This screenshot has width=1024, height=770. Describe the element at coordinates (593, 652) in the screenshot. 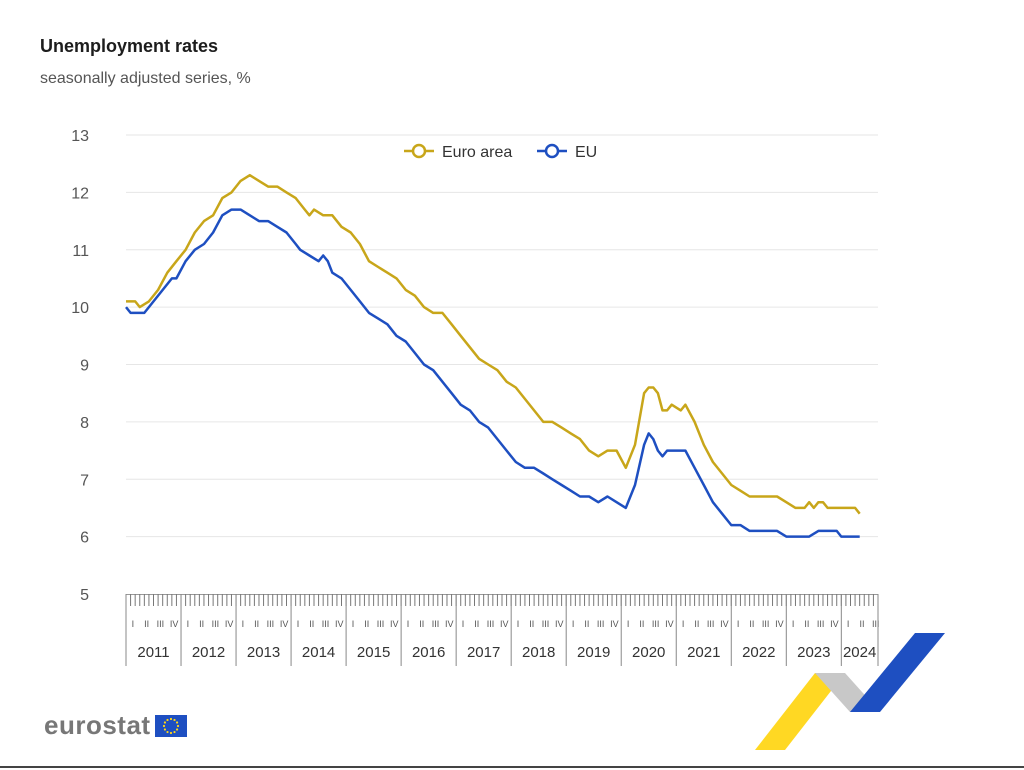

I see `x-year-label: 2019` at that location.